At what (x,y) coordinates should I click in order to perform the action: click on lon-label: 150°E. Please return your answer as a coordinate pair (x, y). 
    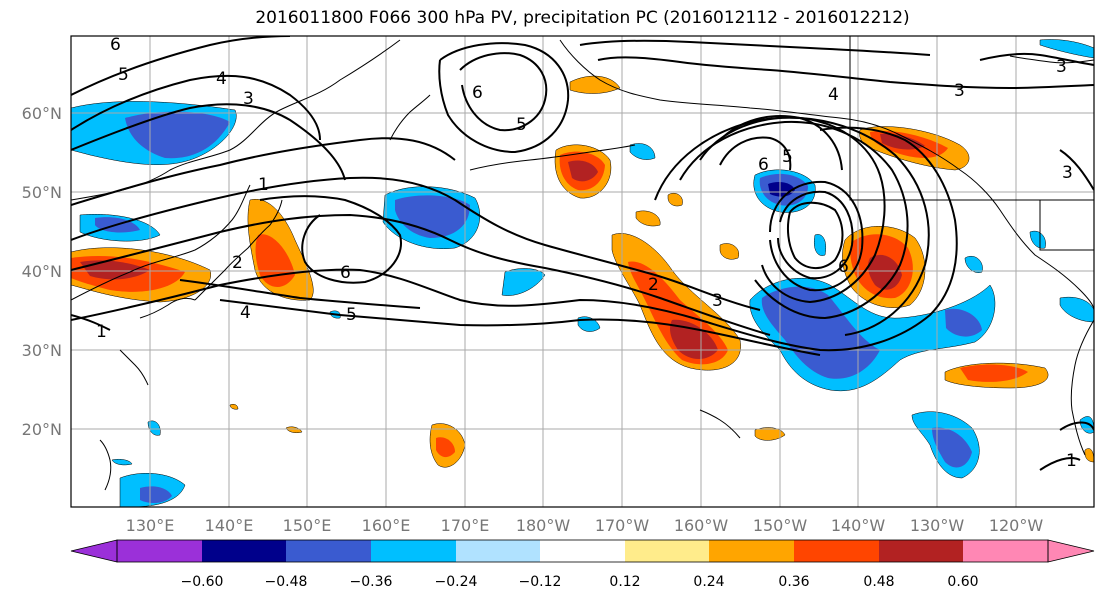
    Looking at the image, I should click on (307, 525).